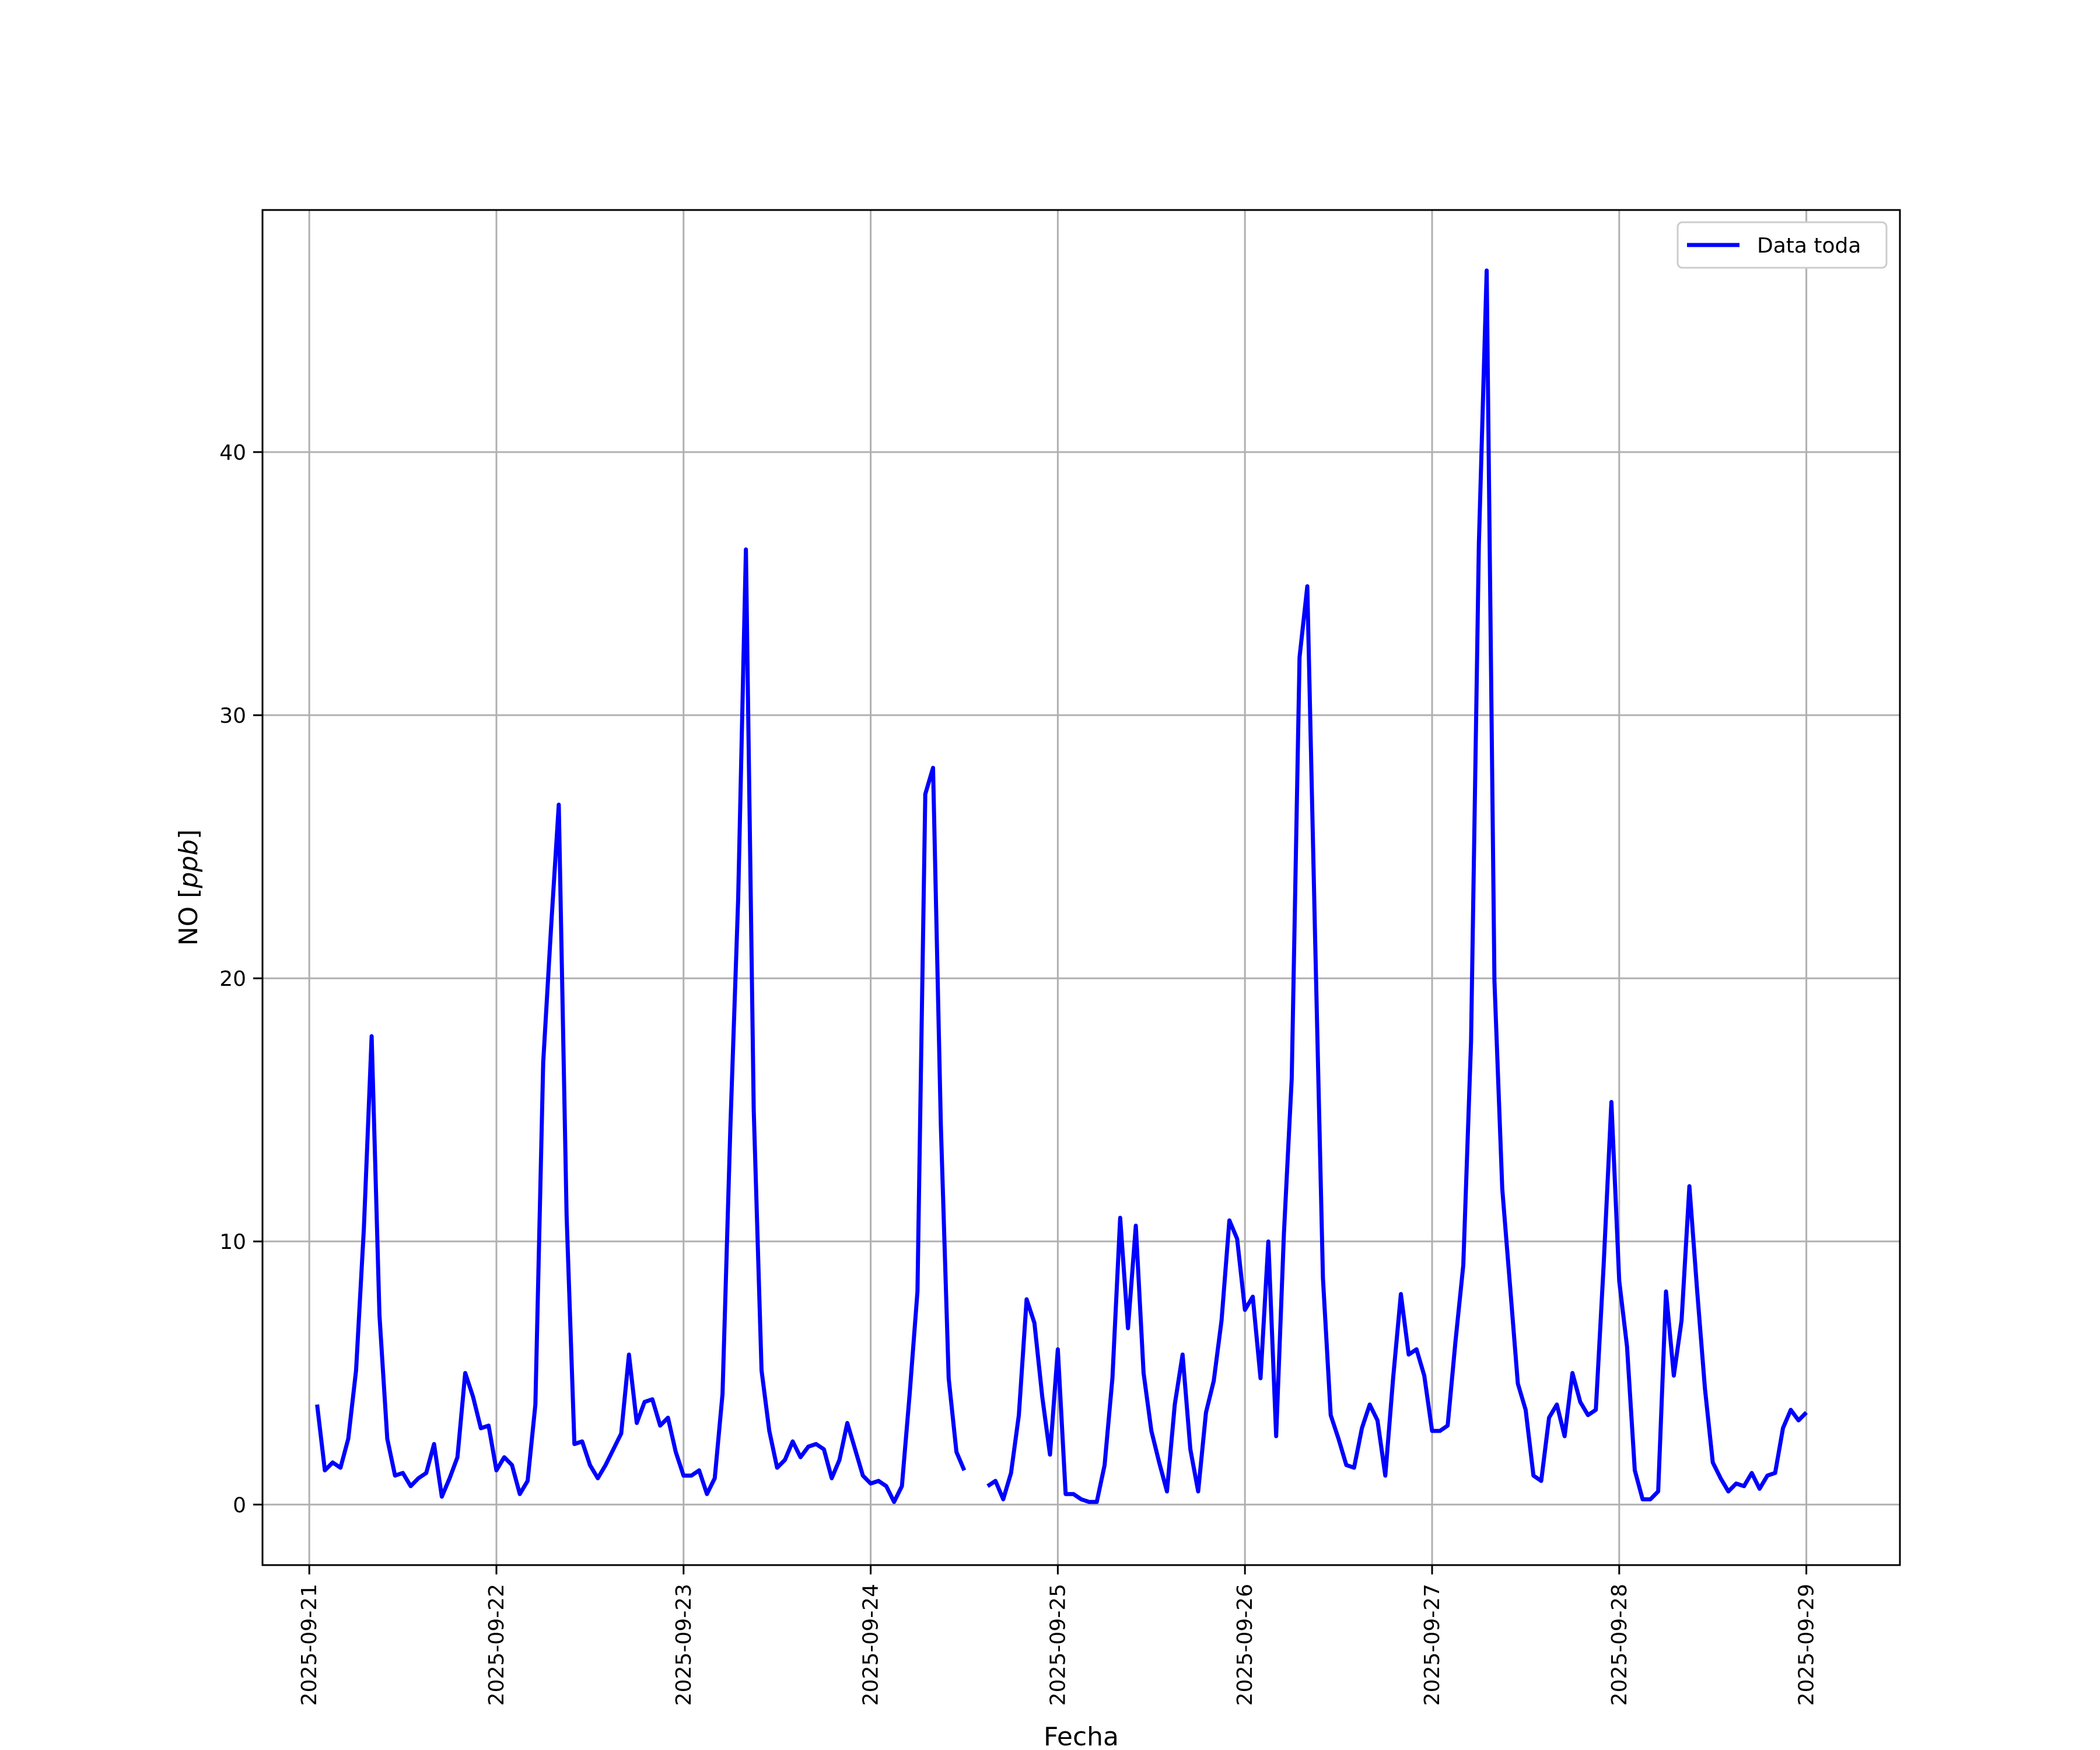  I want to click on y-axis-label: NO [ppb], so click(189, 888).